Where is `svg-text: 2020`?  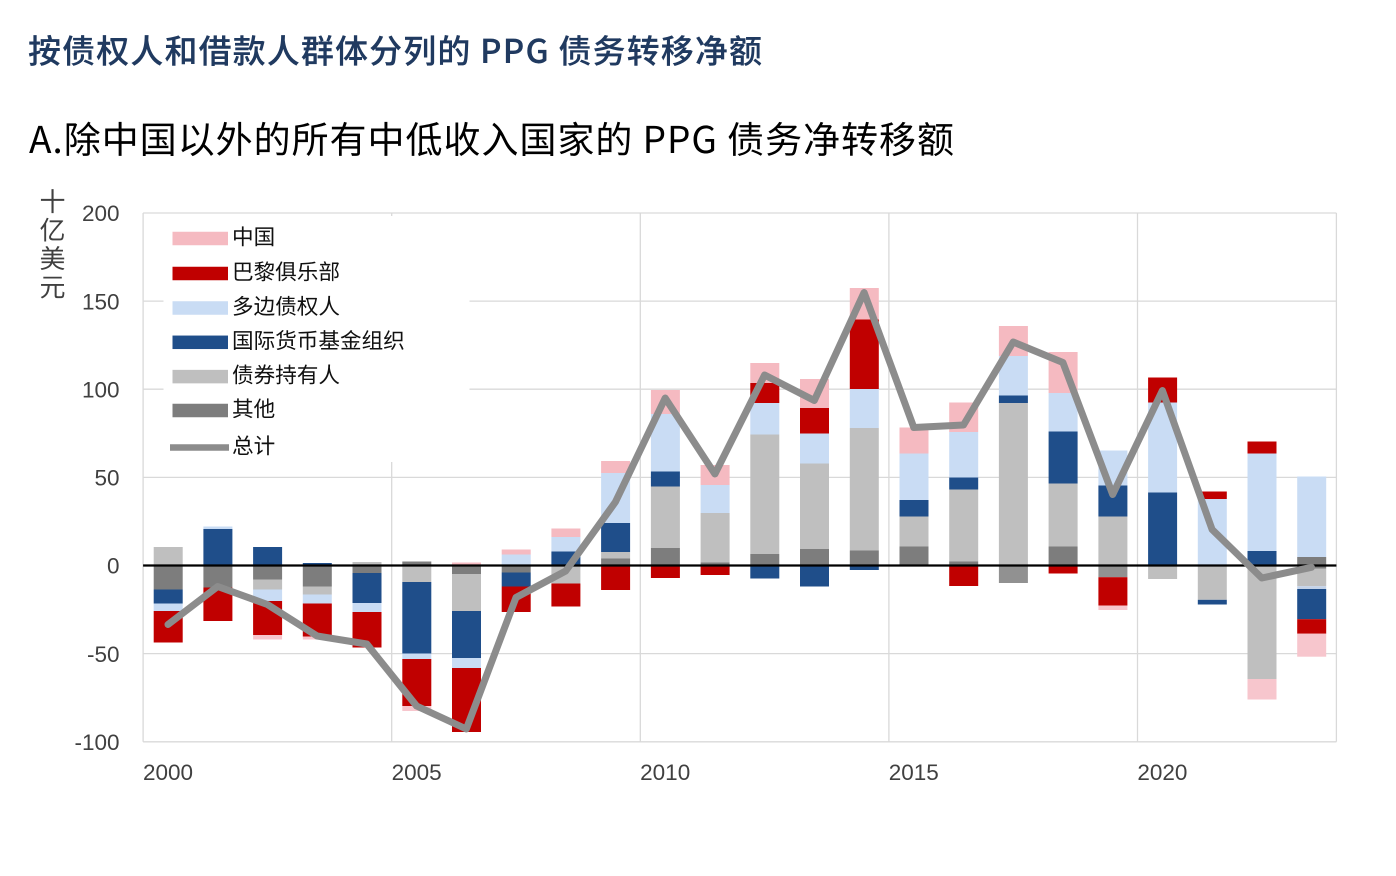 svg-text: 2020 is located at coordinates (1162, 772).